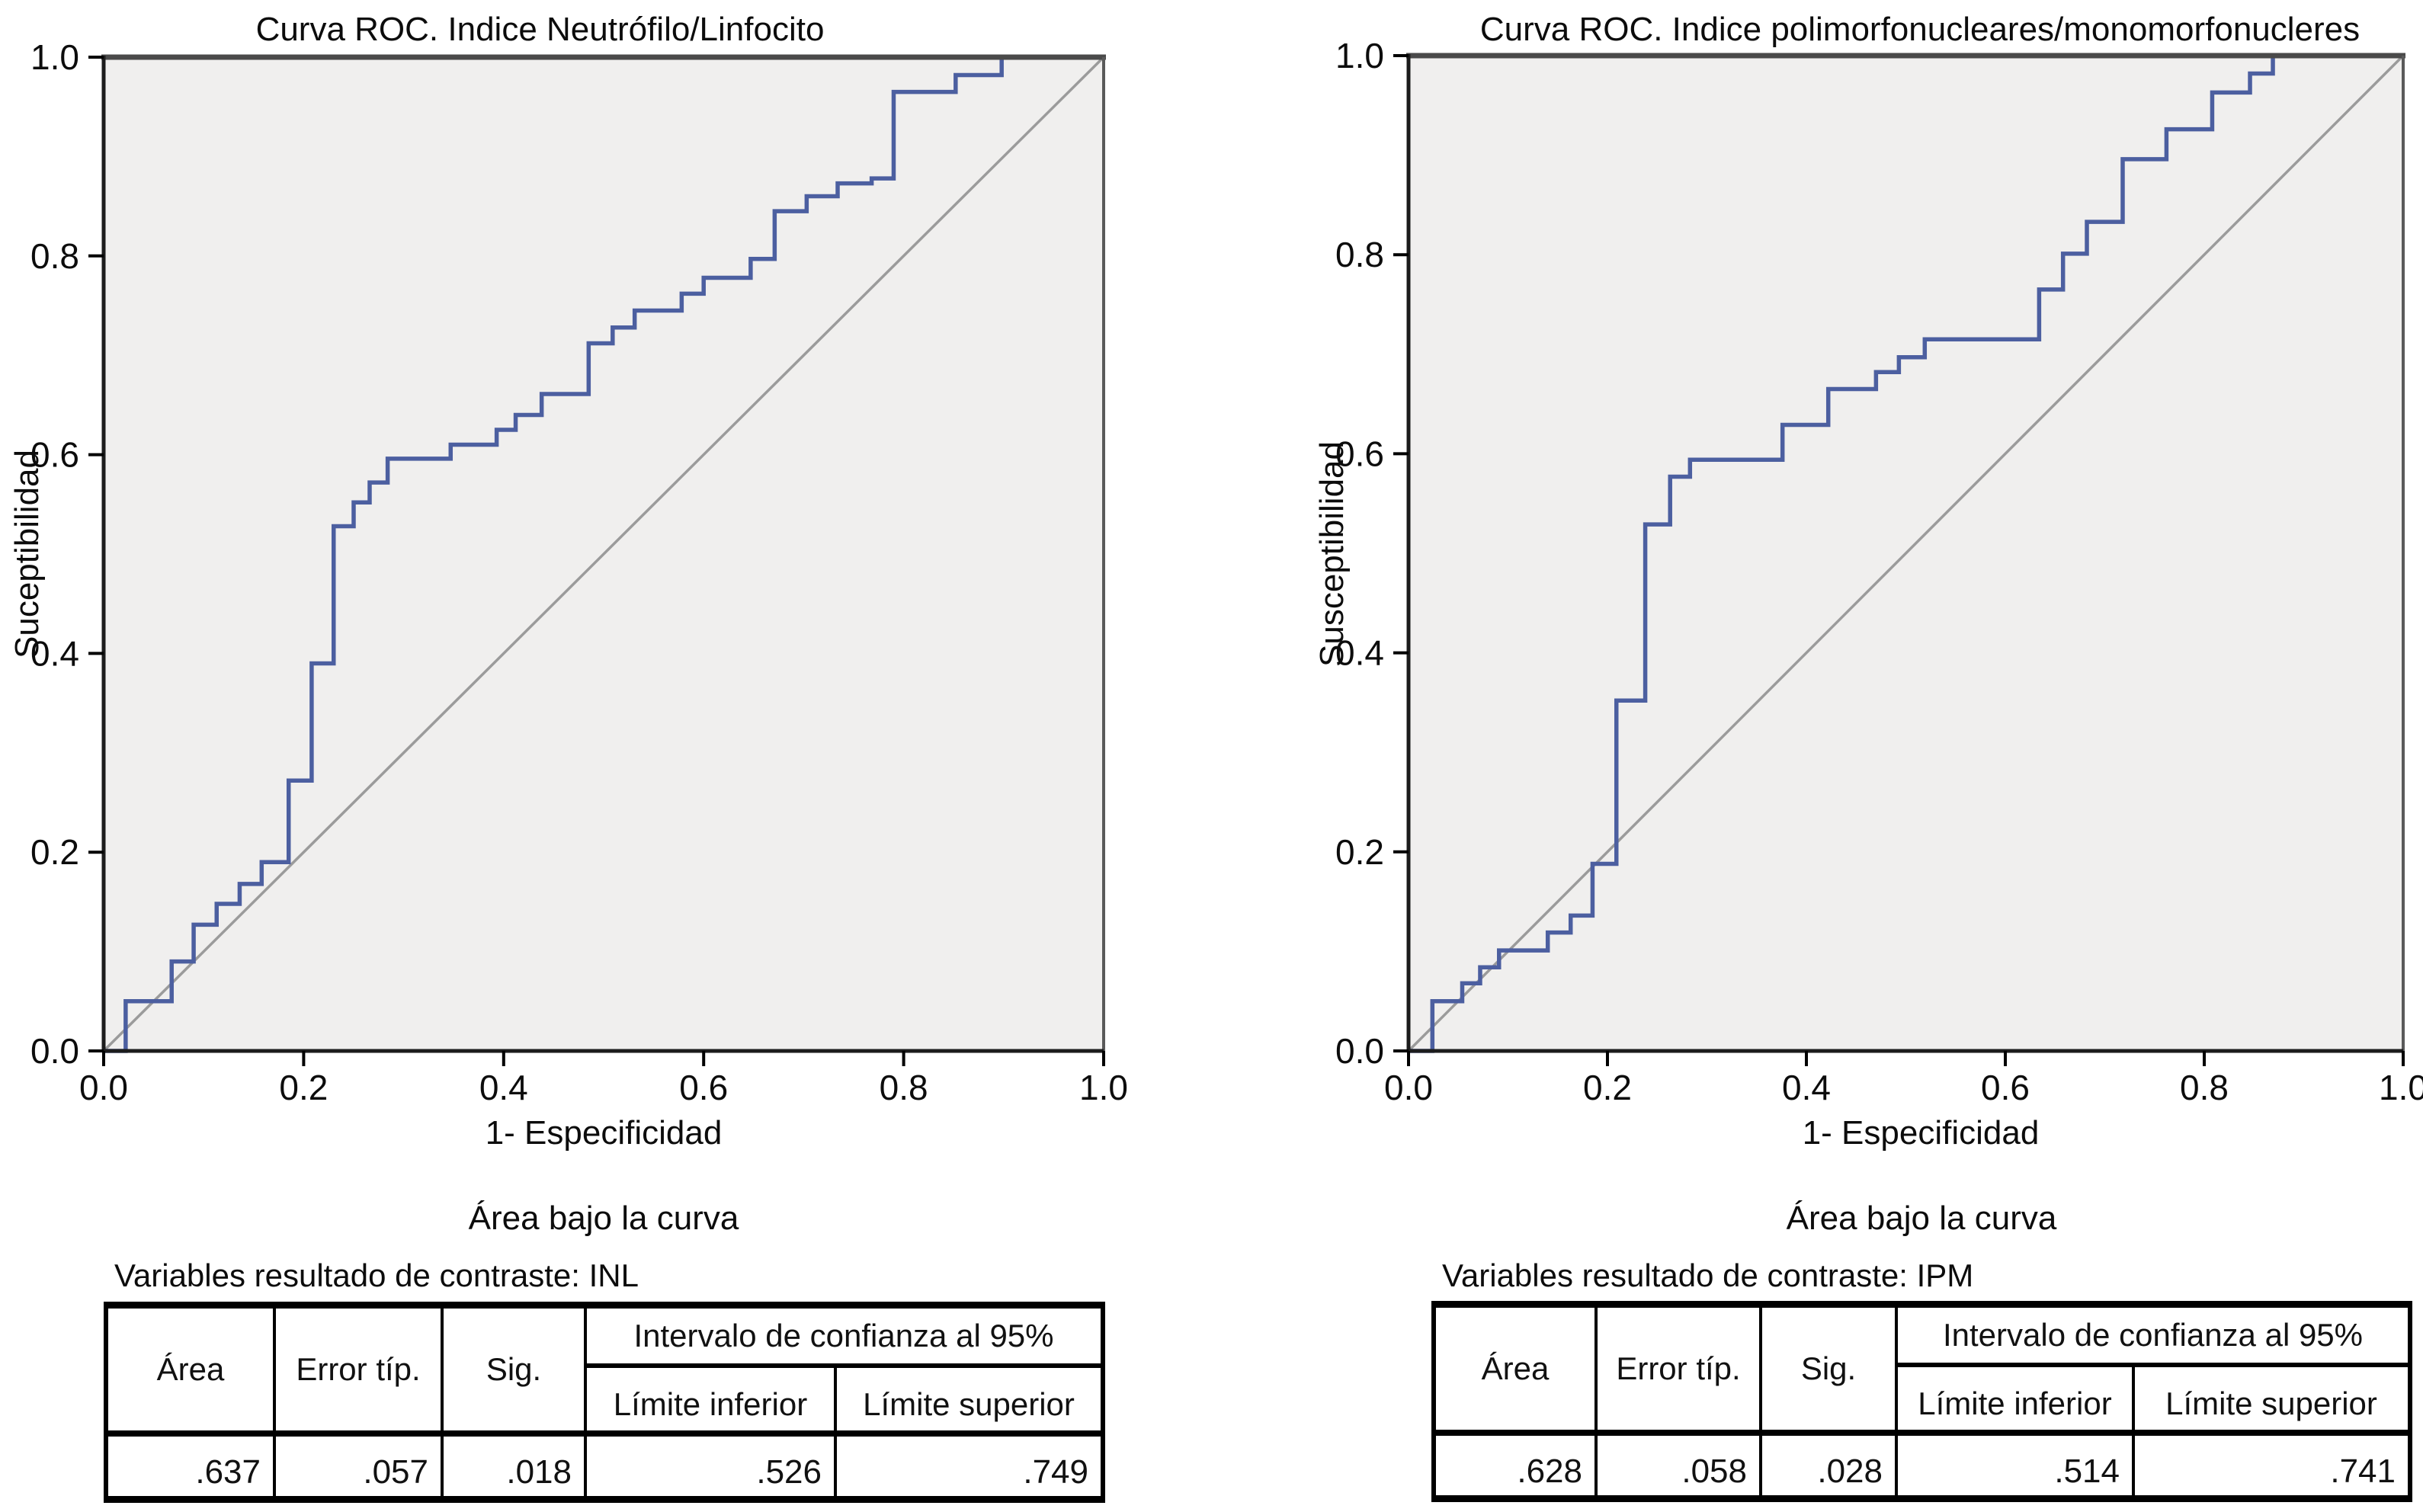 This screenshot has width=2423, height=1512. What do you see at coordinates (2016, 1463) in the screenshot?
I see `value-ci-lower: .514` at bounding box center [2016, 1463].